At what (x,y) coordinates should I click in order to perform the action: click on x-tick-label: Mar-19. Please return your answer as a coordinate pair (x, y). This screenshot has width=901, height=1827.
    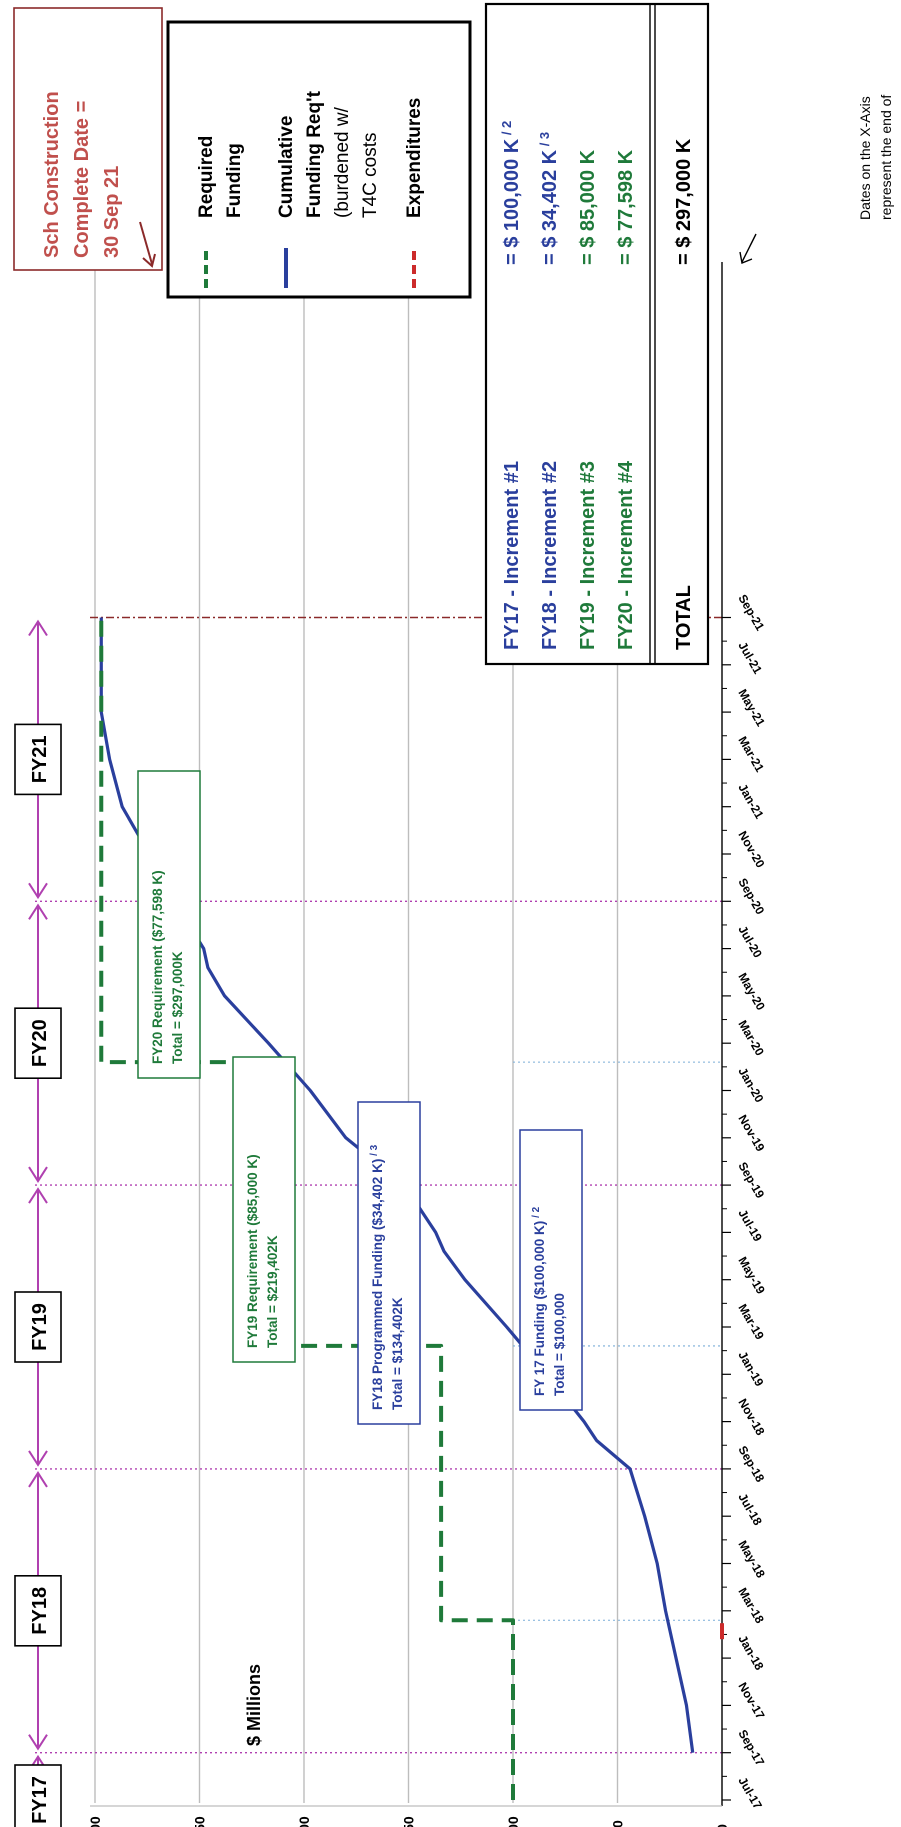
    Looking at the image, I should click on (751, 1322).